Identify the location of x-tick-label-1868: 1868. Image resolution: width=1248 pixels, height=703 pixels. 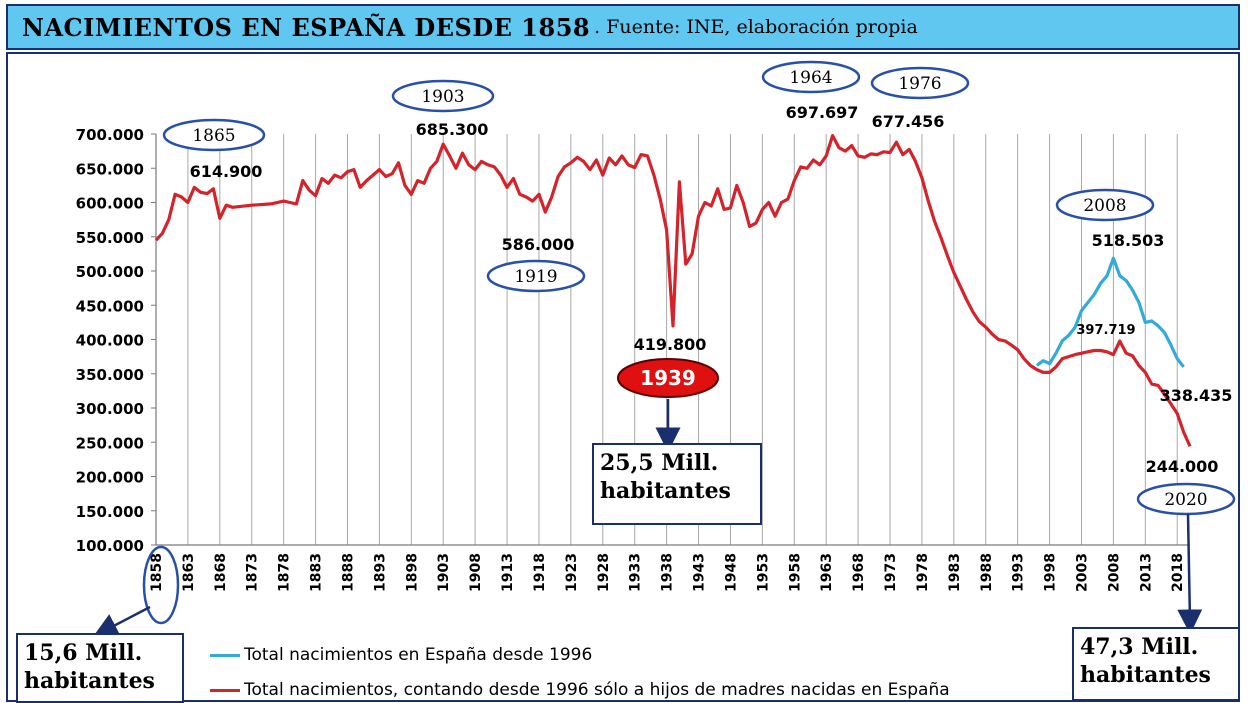
(221, 572).